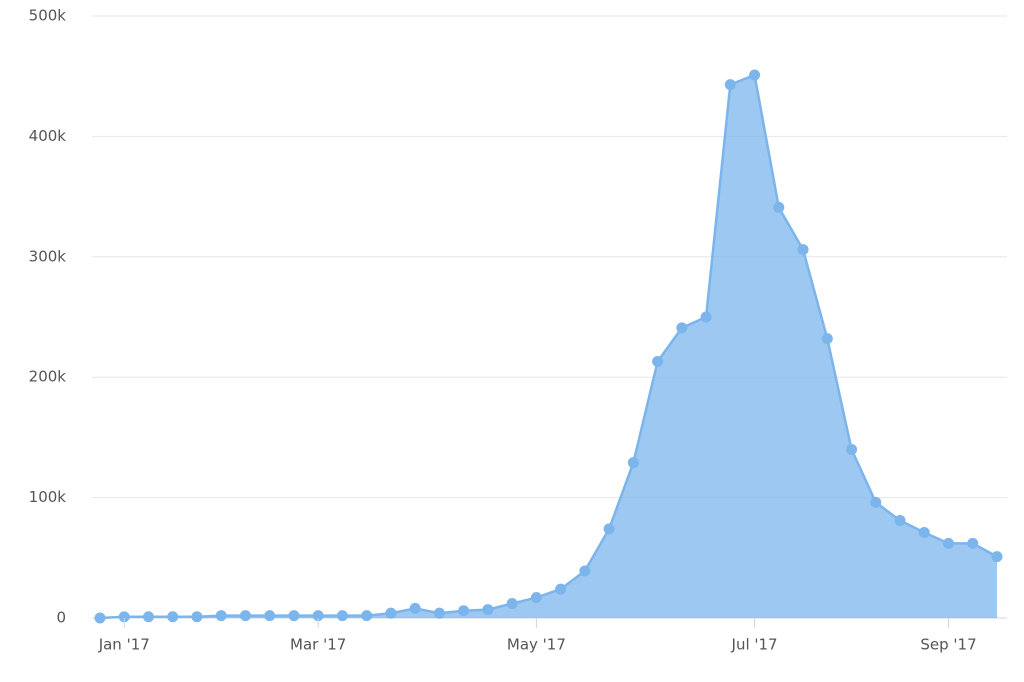 The height and width of the screenshot is (682, 1024). I want to click on x-tick-label: Mar '17, so click(318, 645).